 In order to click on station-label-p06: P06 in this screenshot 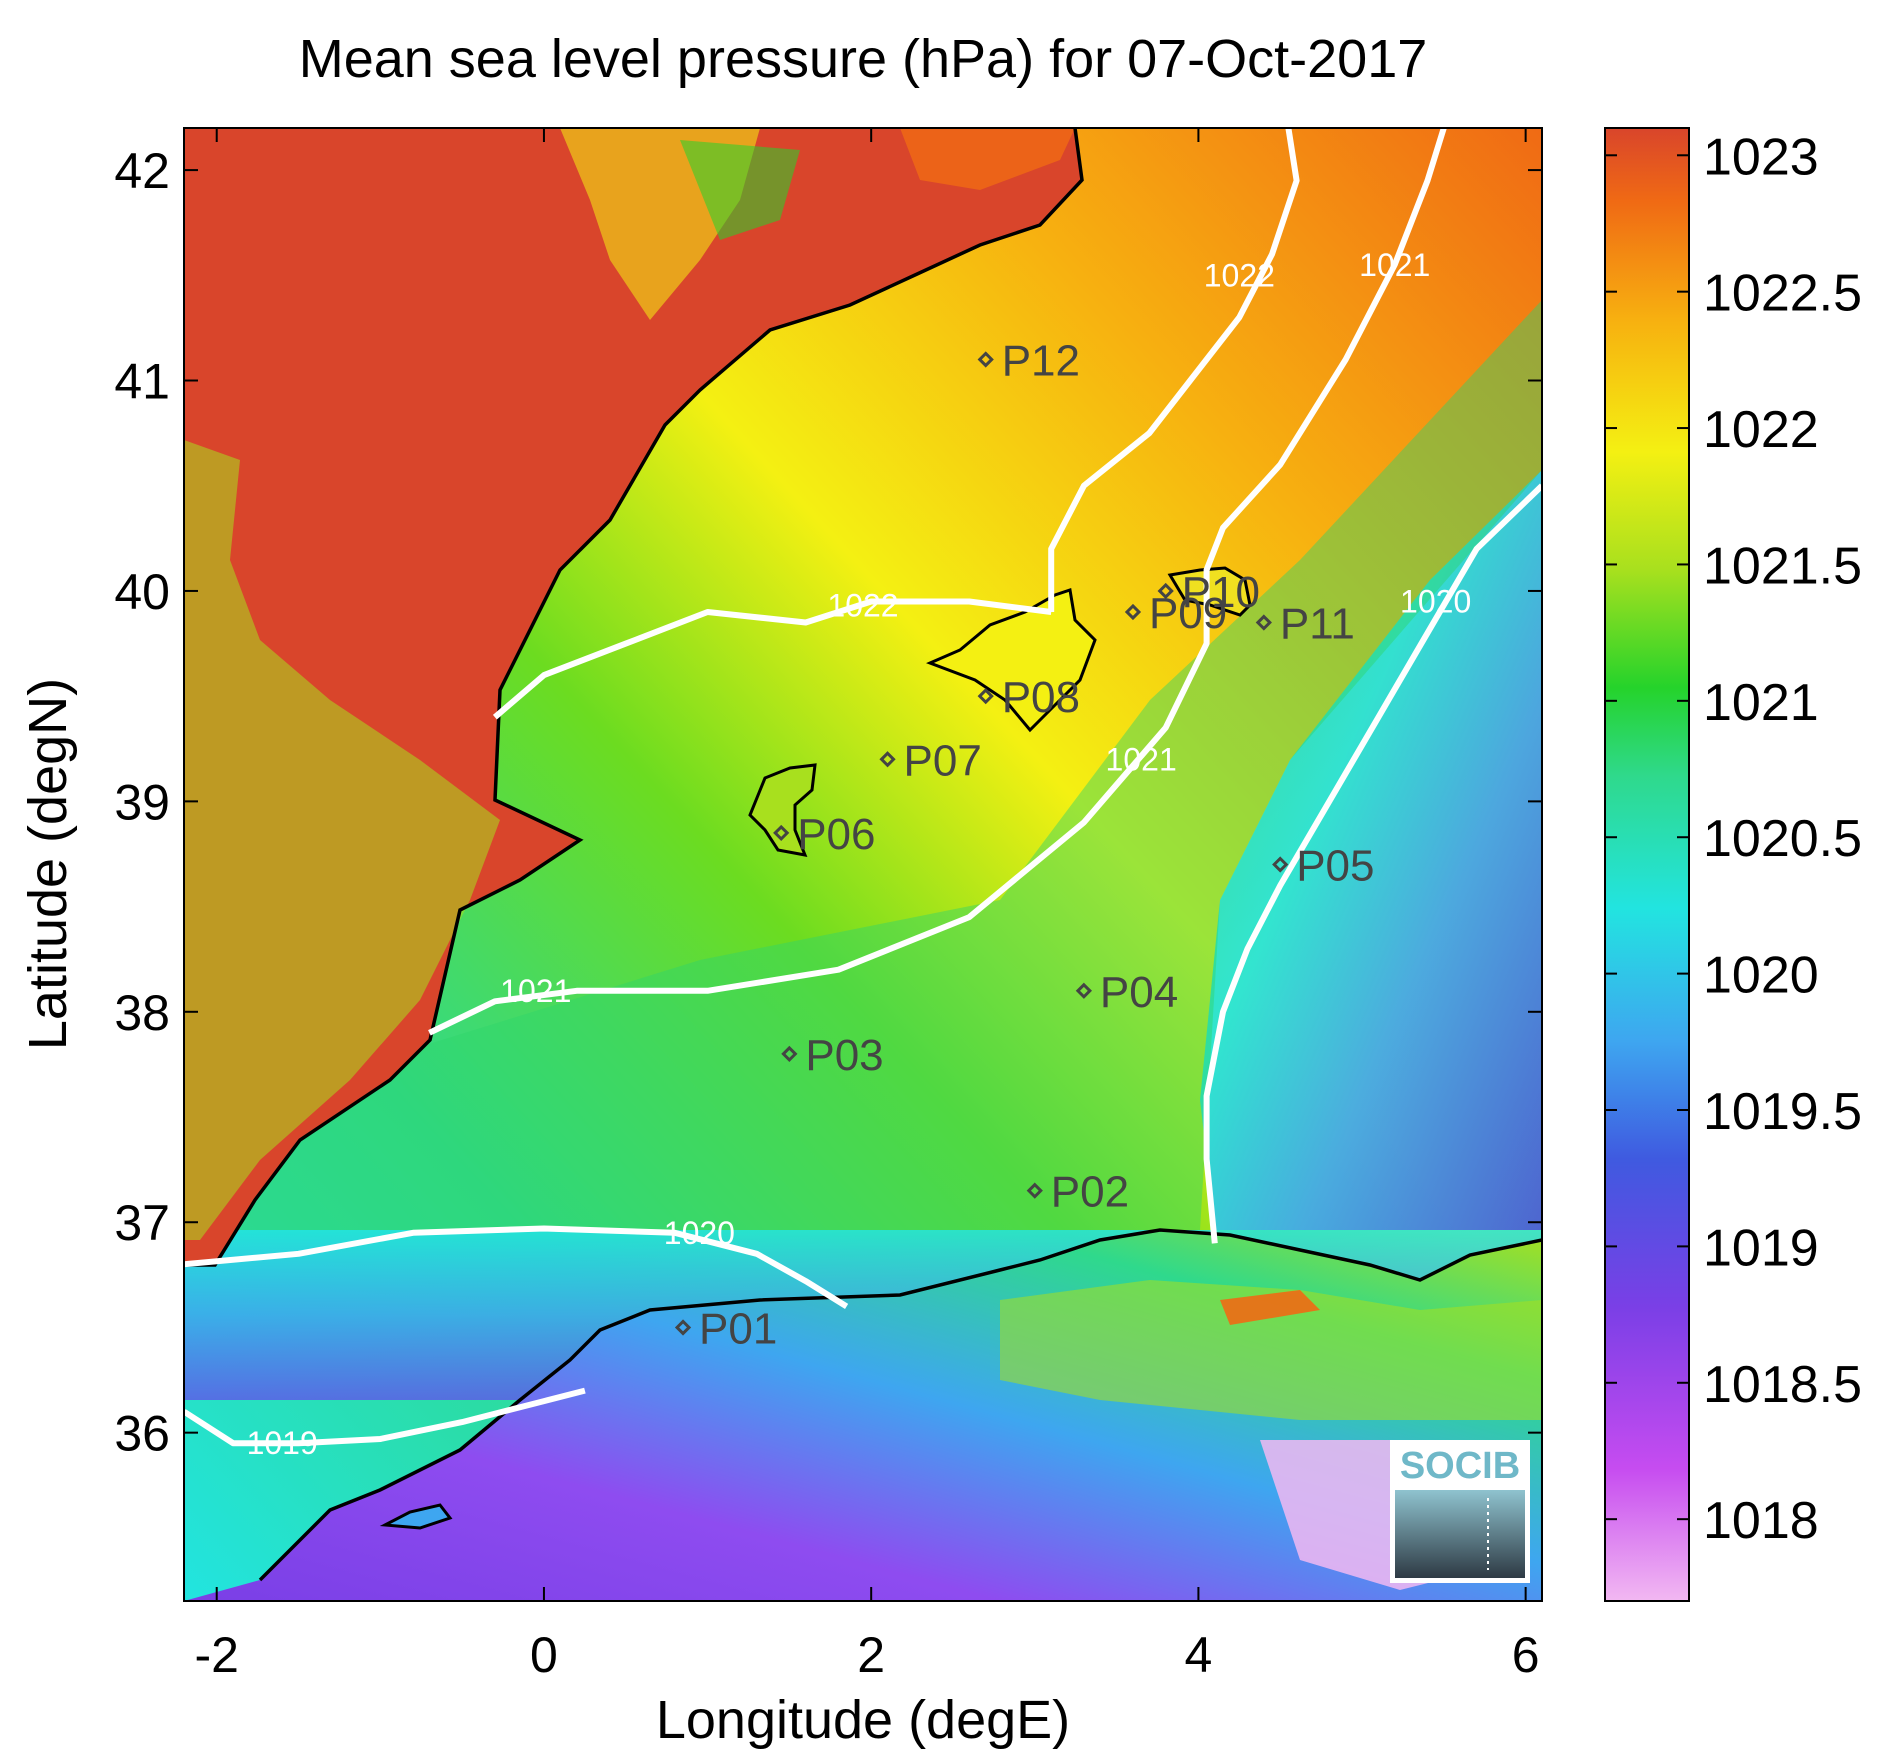, I will do `click(836, 834)`.